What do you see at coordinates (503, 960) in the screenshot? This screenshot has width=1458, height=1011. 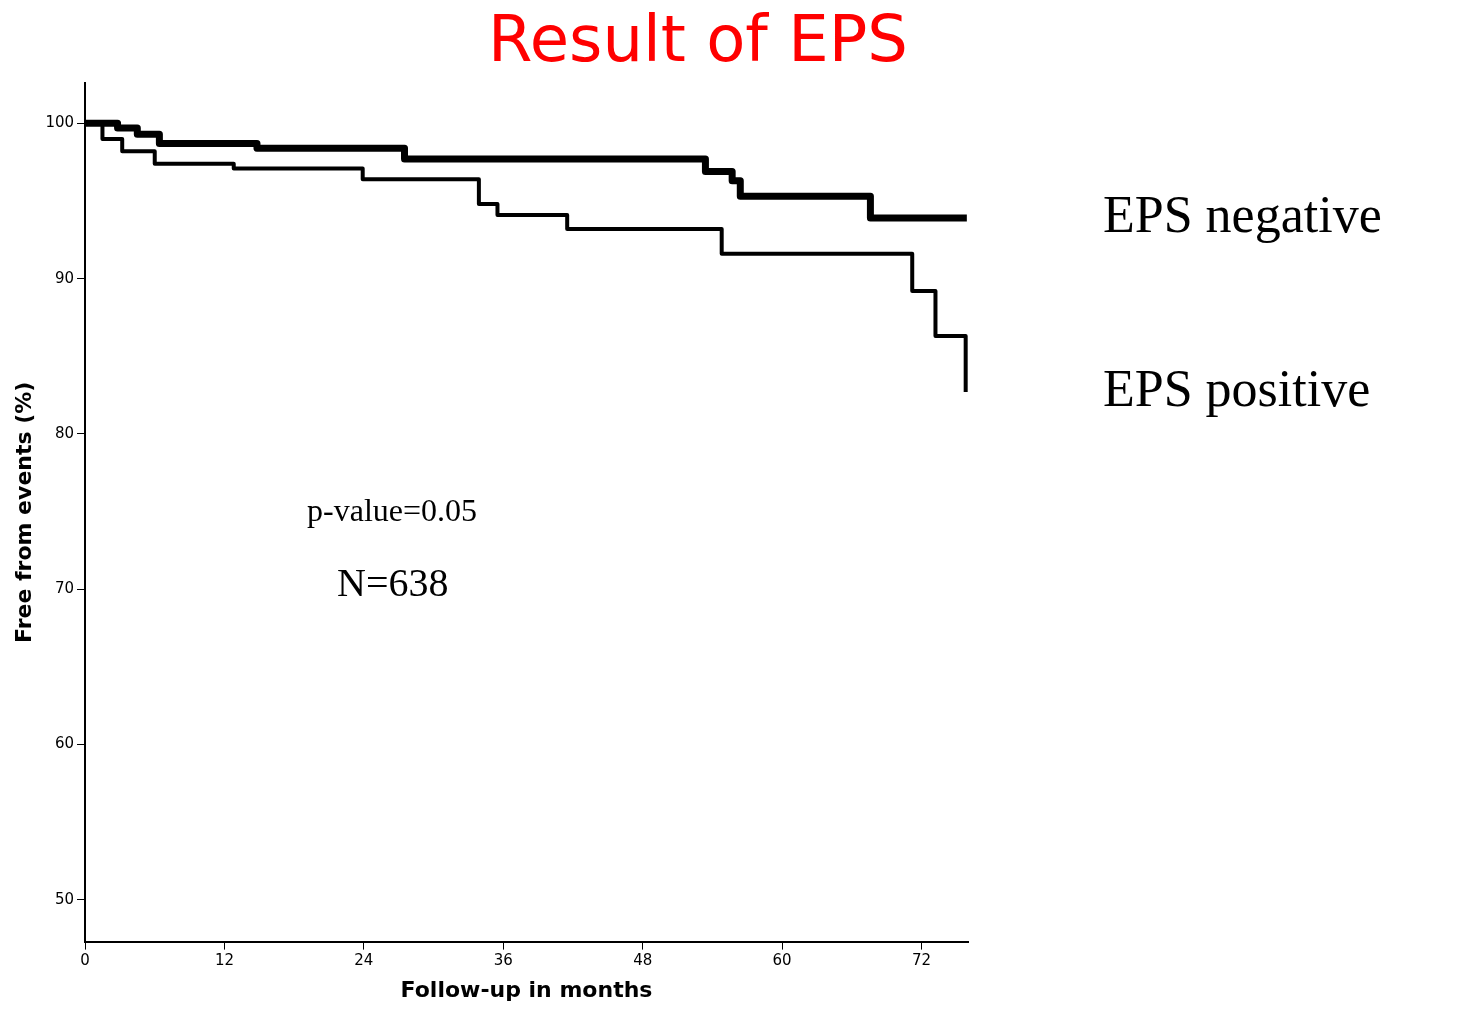 I see `x-tick-label: 36` at bounding box center [503, 960].